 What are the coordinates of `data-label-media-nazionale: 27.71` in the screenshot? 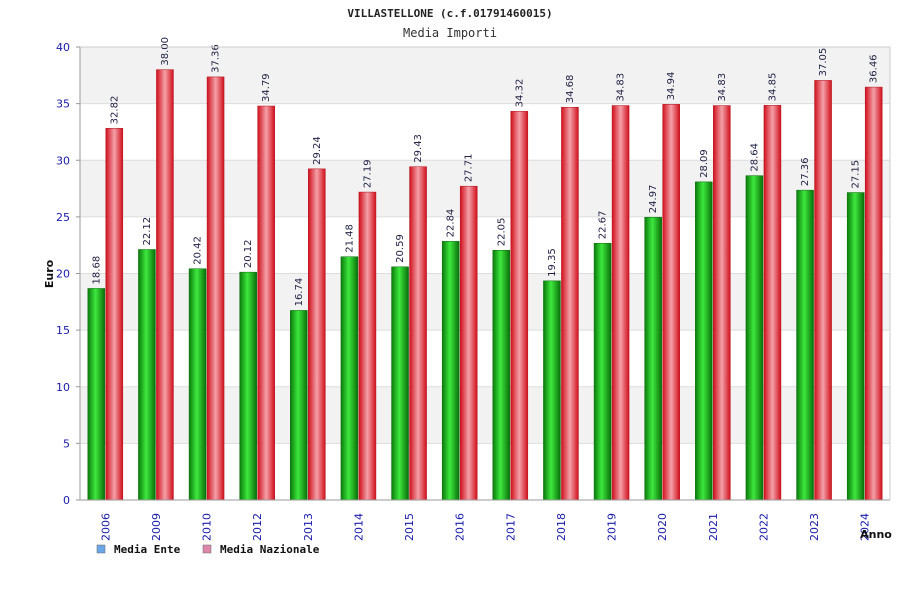 It's located at (469, 168).